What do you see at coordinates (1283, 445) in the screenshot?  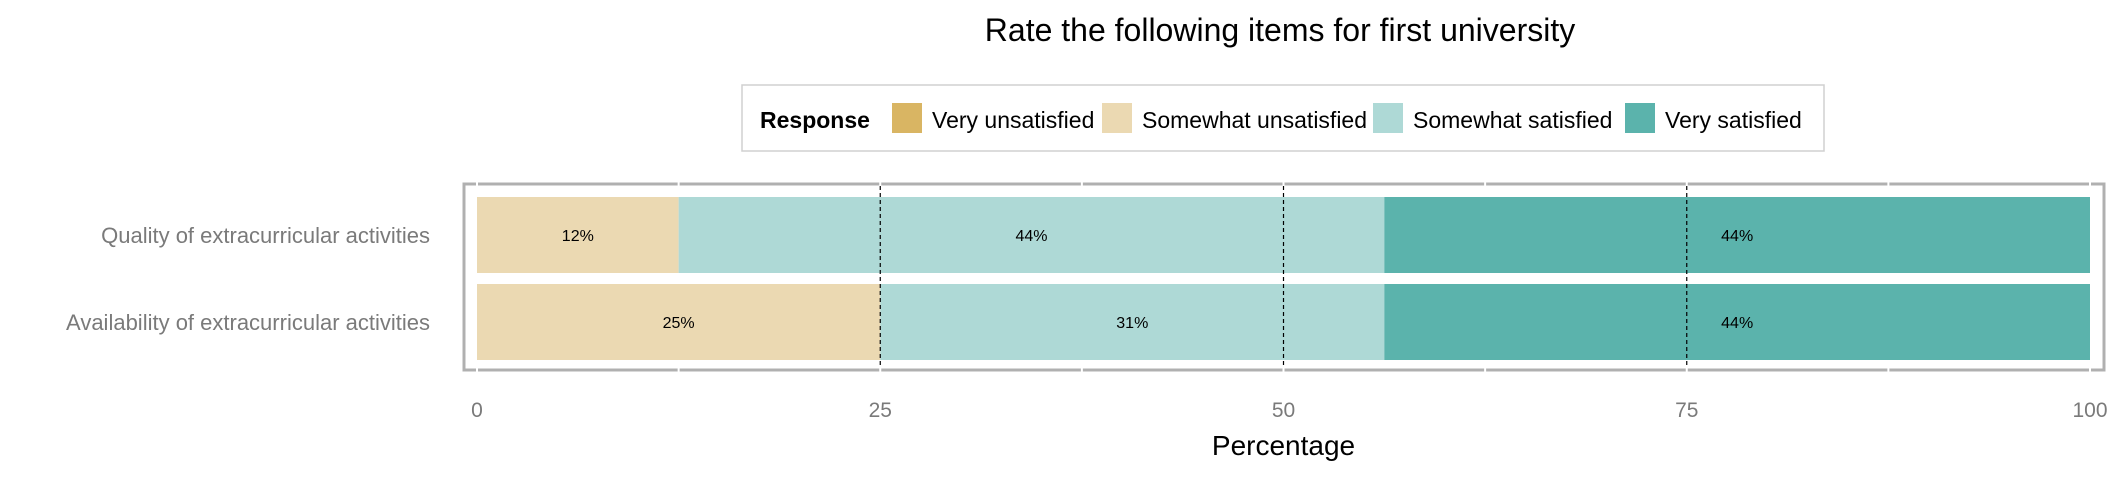 I see `x-axis-title: Percentage` at bounding box center [1283, 445].